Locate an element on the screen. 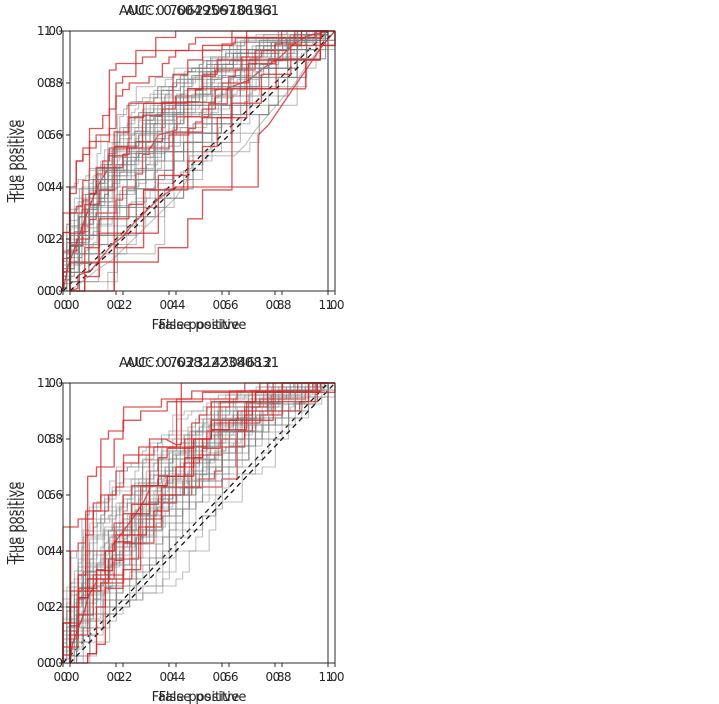 Image resolution: width=719 pixels, height=704 pixels. chart-title: AUC: 0.706220910143 is located at coordinates (195, 11).